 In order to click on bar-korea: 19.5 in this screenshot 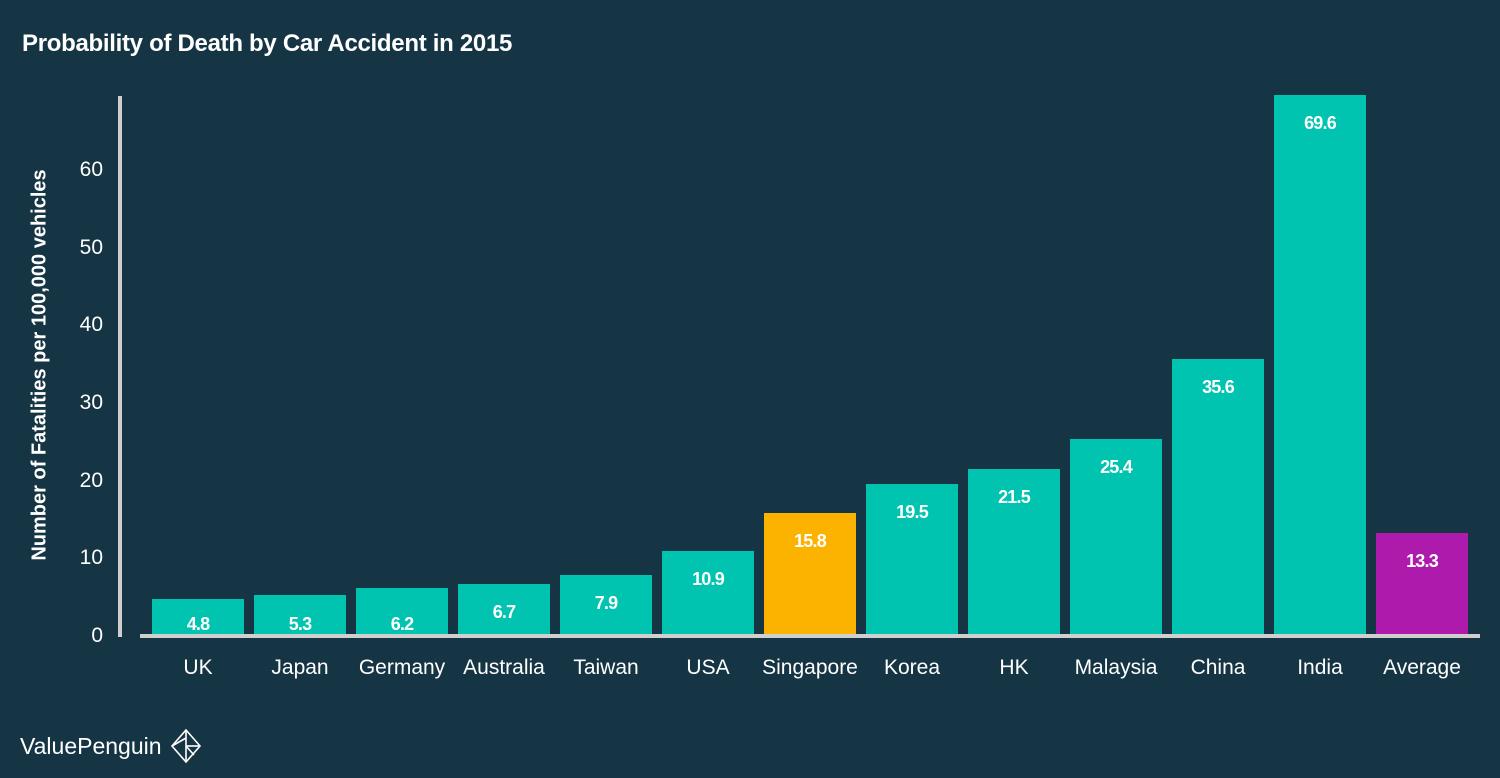, I will do `click(912, 560)`.